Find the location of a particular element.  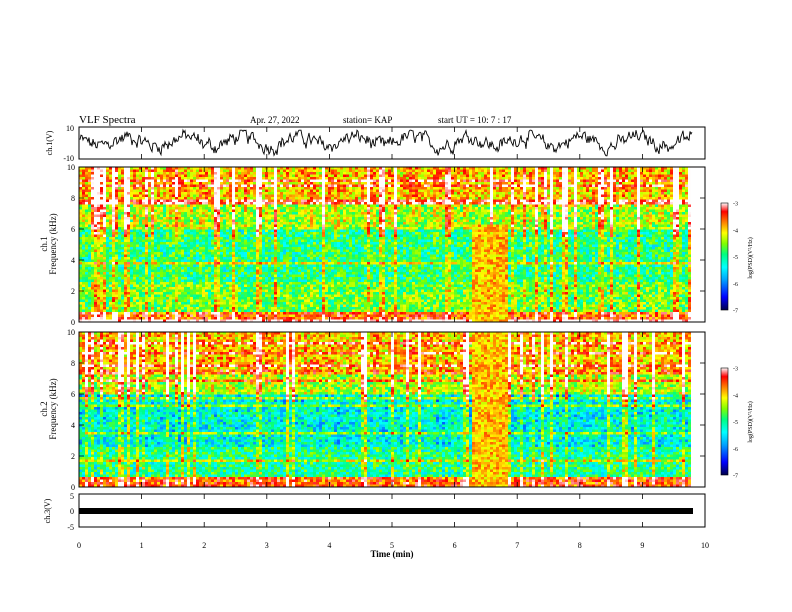

x-tick-label: 4 is located at coordinates (329, 545).